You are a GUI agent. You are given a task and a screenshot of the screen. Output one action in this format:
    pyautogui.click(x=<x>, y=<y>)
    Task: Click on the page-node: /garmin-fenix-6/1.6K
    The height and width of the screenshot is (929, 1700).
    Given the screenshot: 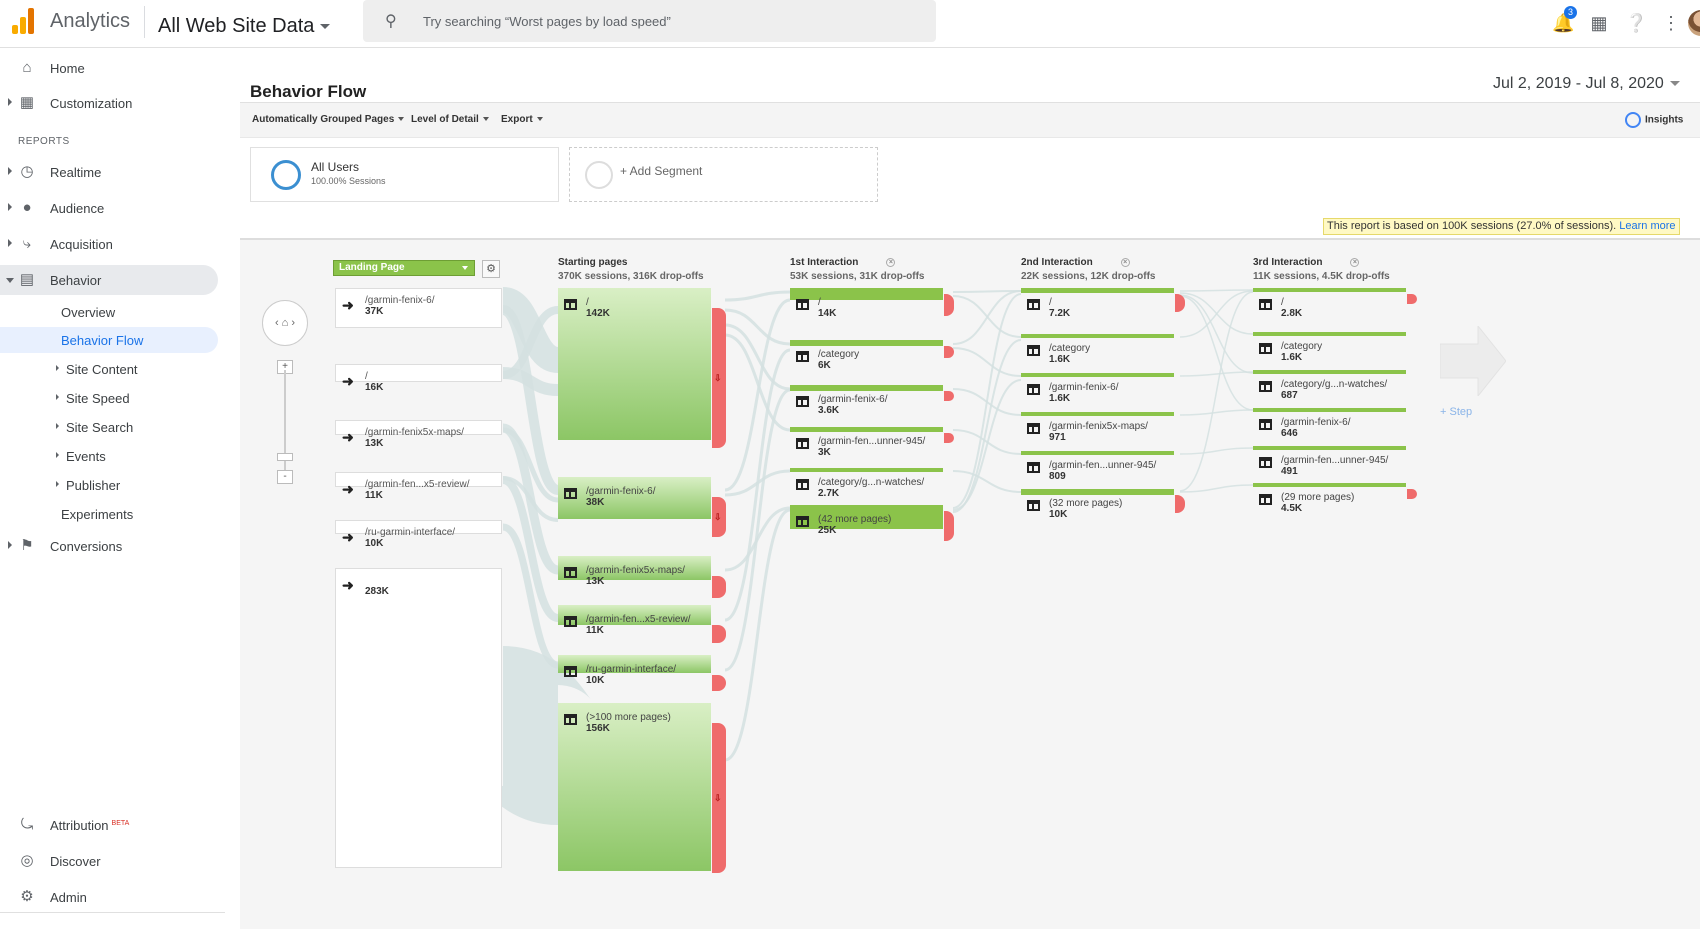 What is the action you would take?
    pyautogui.click(x=1097, y=390)
    